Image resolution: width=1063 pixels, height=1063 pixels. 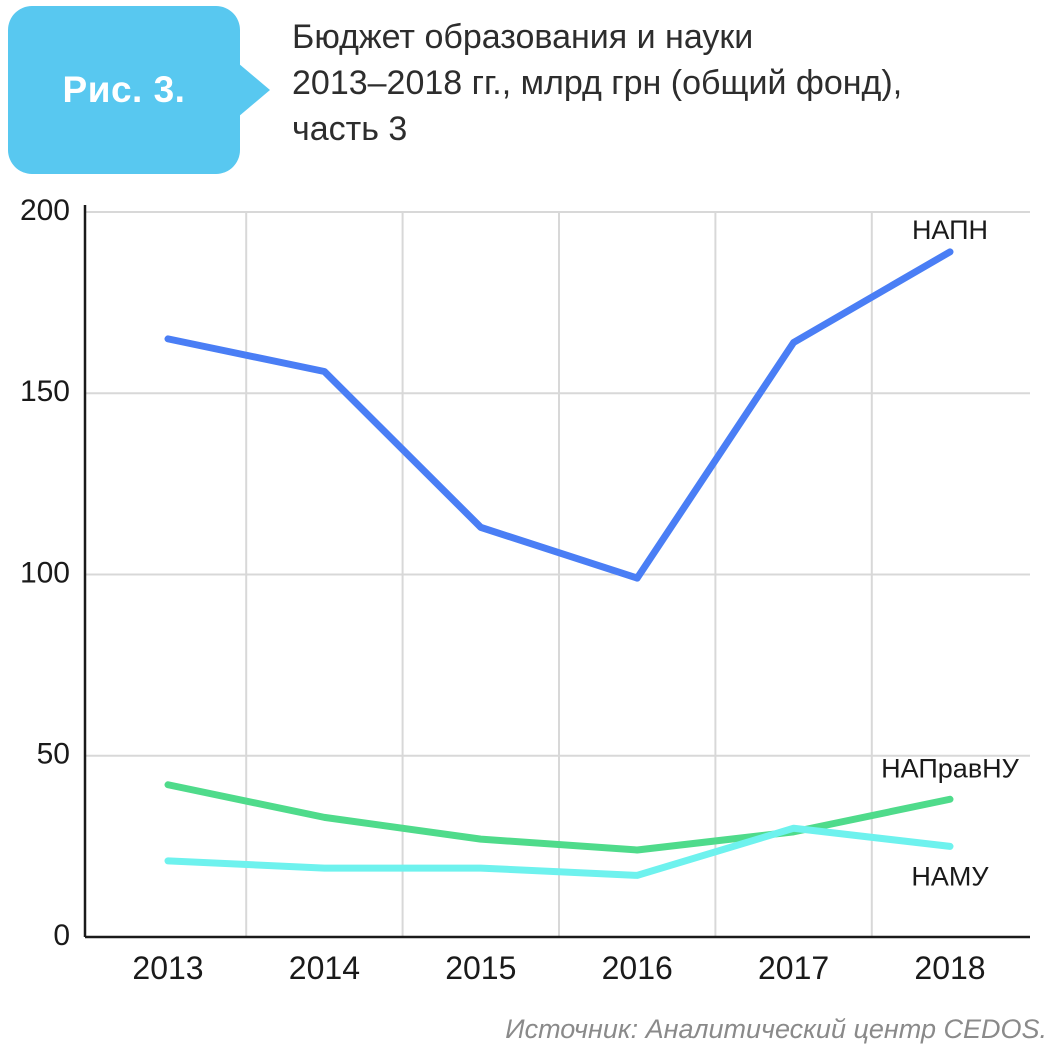 I want to click on y-tick-label: 100, so click(x=45, y=572).